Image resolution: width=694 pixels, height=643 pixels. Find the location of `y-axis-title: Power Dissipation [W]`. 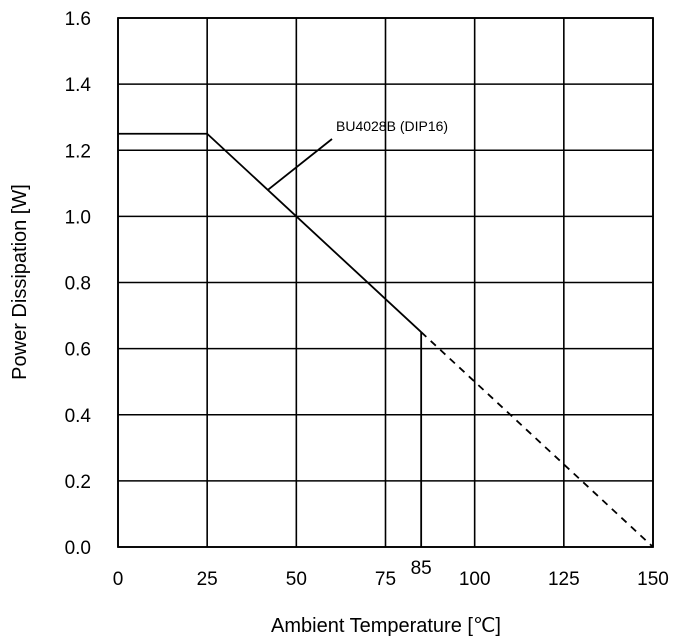

y-axis-title: Power Dissipation [W] is located at coordinates (20, 282).